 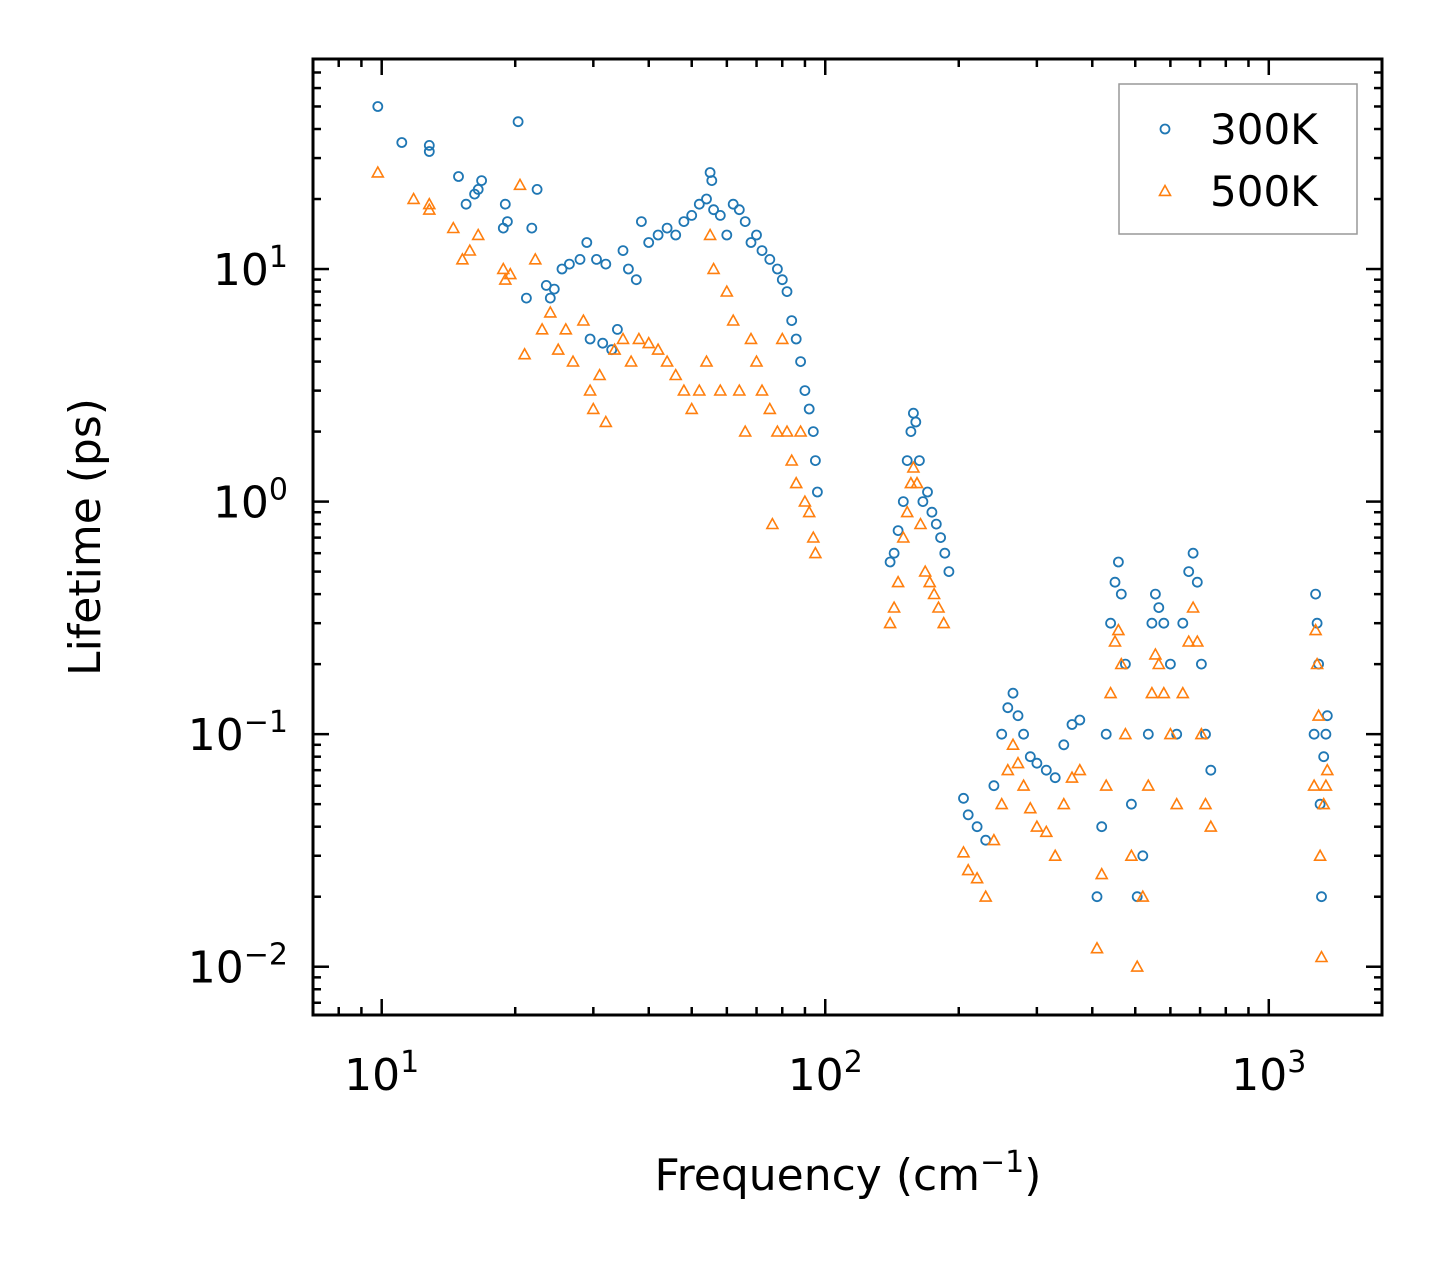 What do you see at coordinates (278, 257) in the screenshot?
I see `y-tick-label-exponent: 1` at bounding box center [278, 257].